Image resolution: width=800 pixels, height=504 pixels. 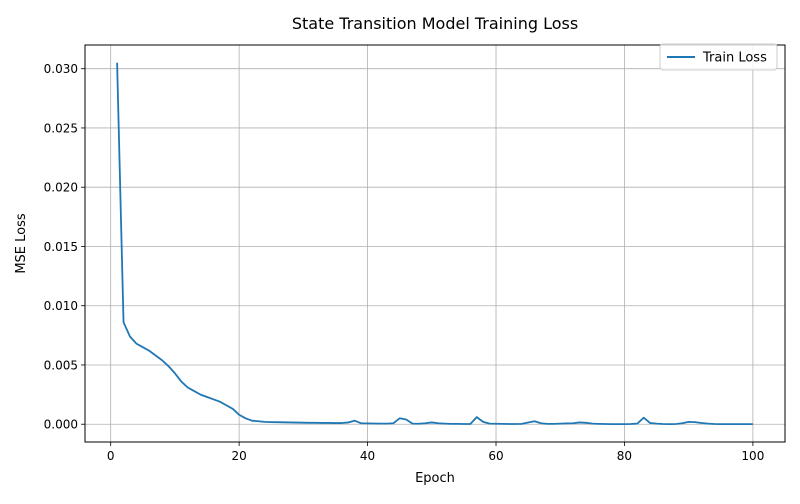 I want to click on legend: Train Loss, so click(x=718, y=57).